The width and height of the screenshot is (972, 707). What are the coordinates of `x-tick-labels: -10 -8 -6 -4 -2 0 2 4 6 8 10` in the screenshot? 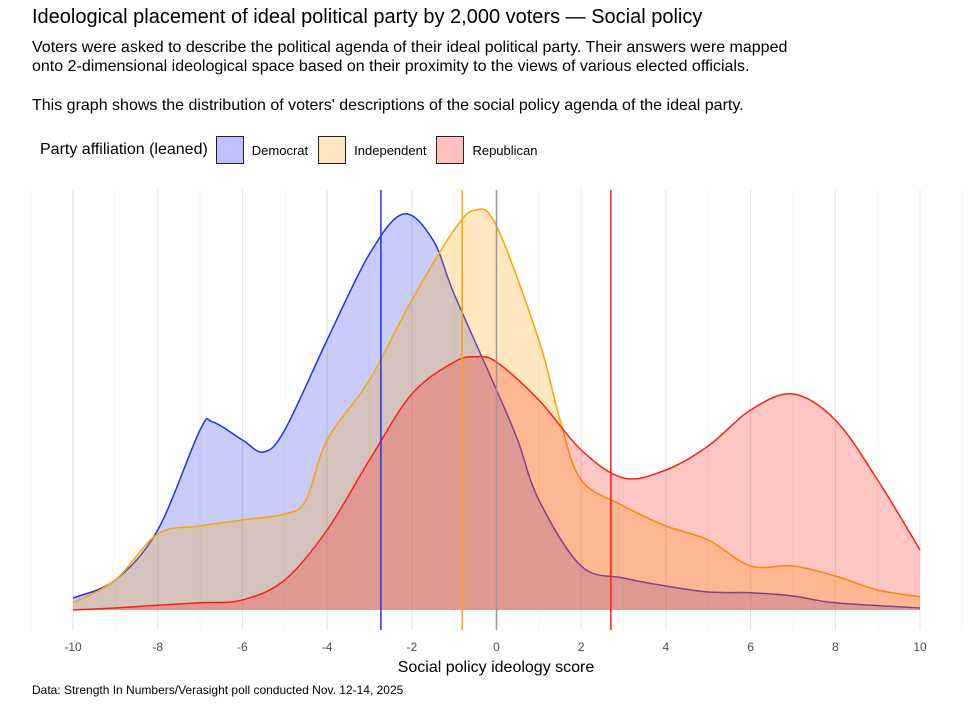 It's located at (495, 647).